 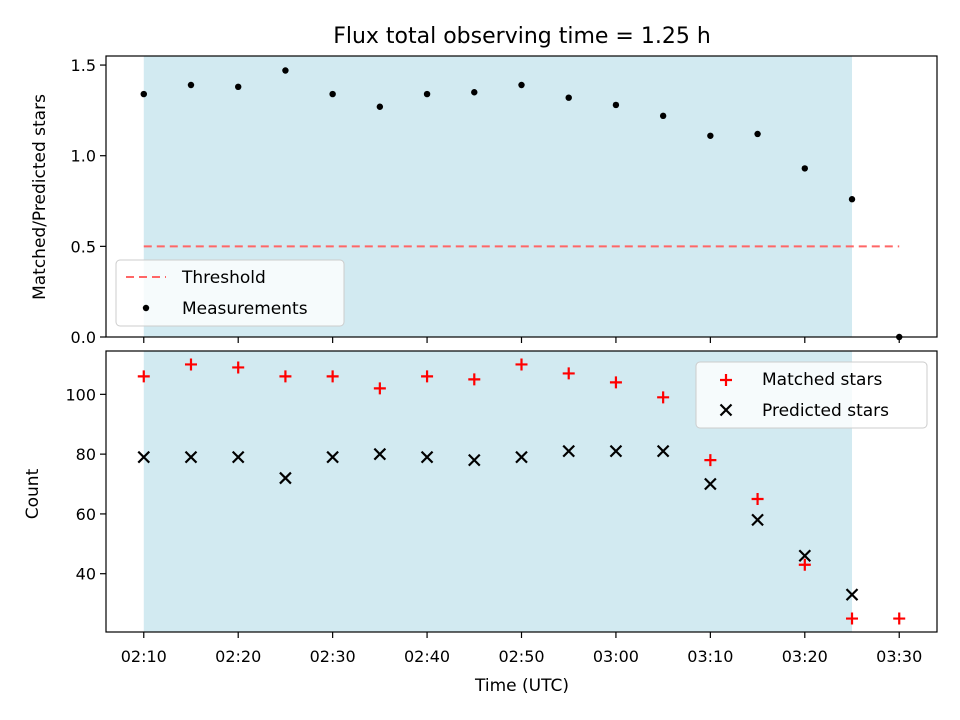 What do you see at coordinates (616, 656) in the screenshot?
I see `x-tick-label: 03:00` at bounding box center [616, 656].